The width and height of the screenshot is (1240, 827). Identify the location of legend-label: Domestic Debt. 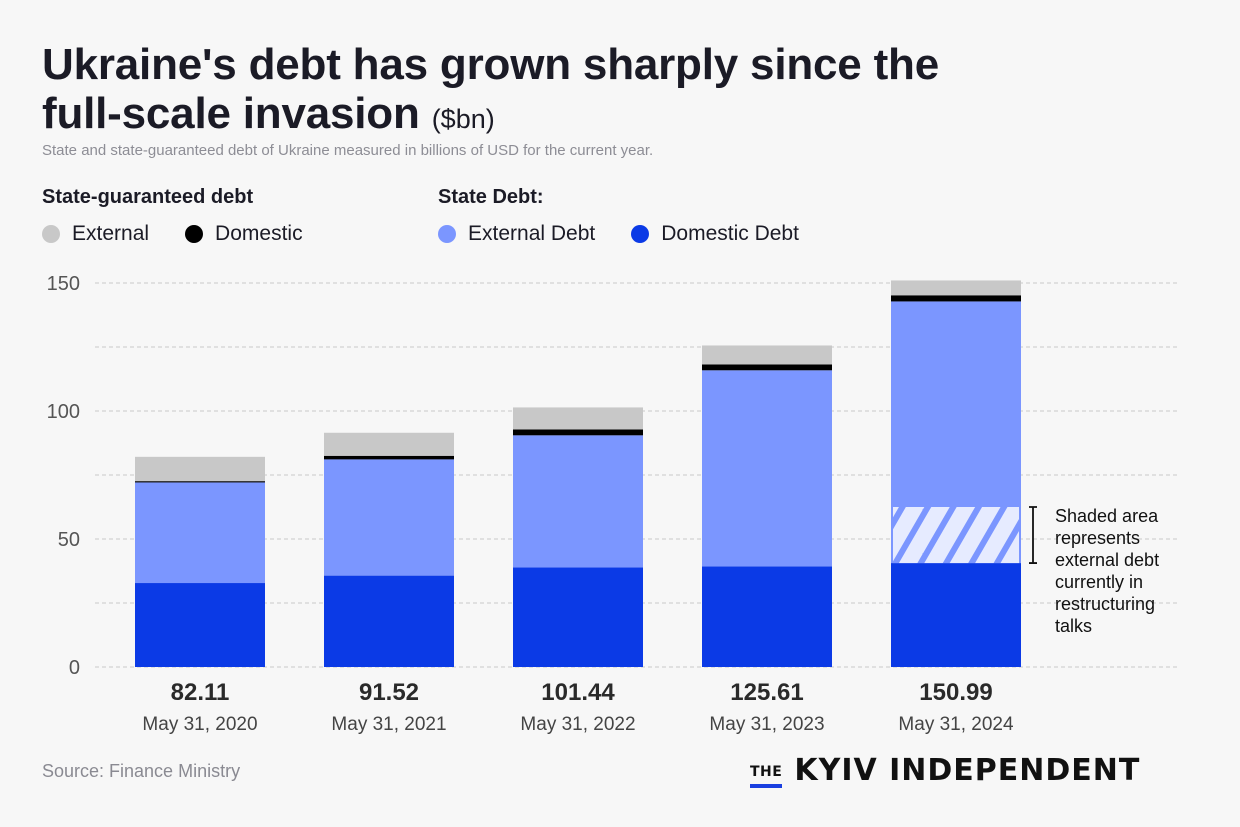
(730, 233).